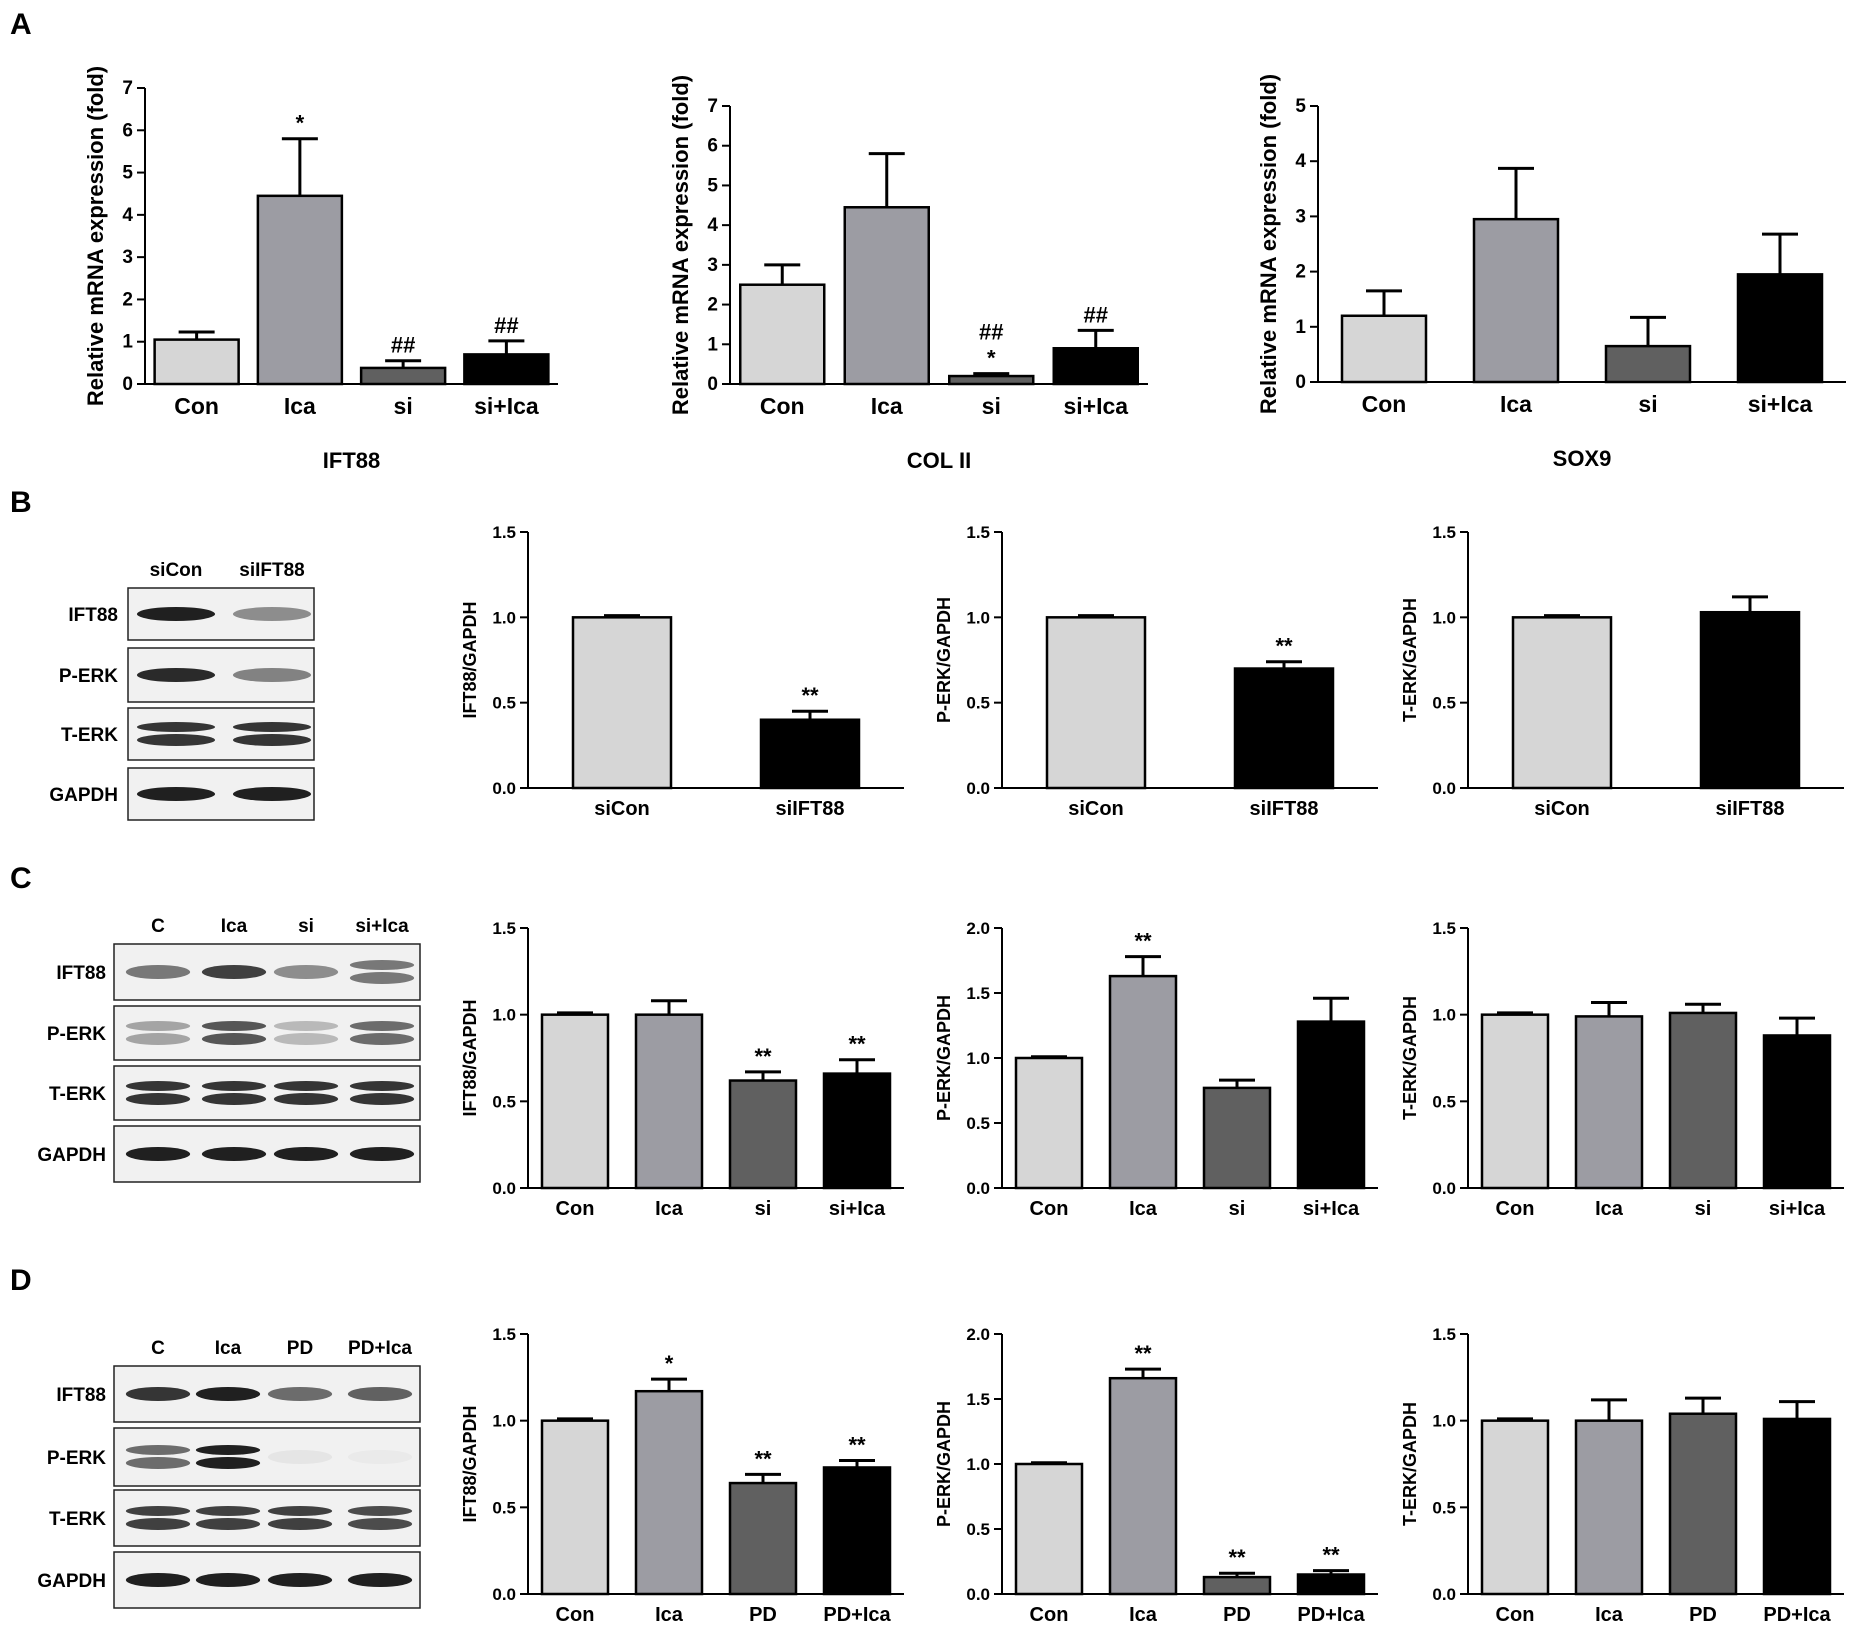 The image size is (1860, 1632). Describe the element at coordinates (506, 369) in the screenshot. I see `bar-si-ica` at that location.